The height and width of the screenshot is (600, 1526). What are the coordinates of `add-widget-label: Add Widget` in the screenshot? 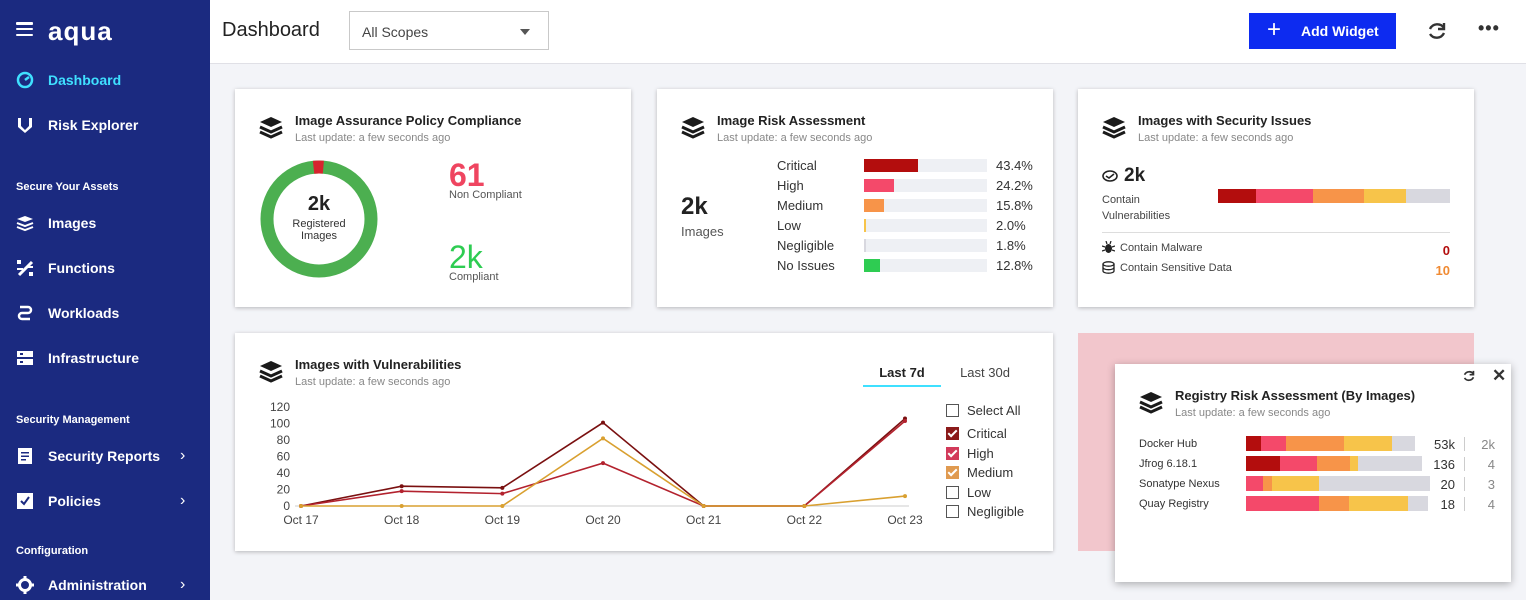 It's located at (1340, 31).